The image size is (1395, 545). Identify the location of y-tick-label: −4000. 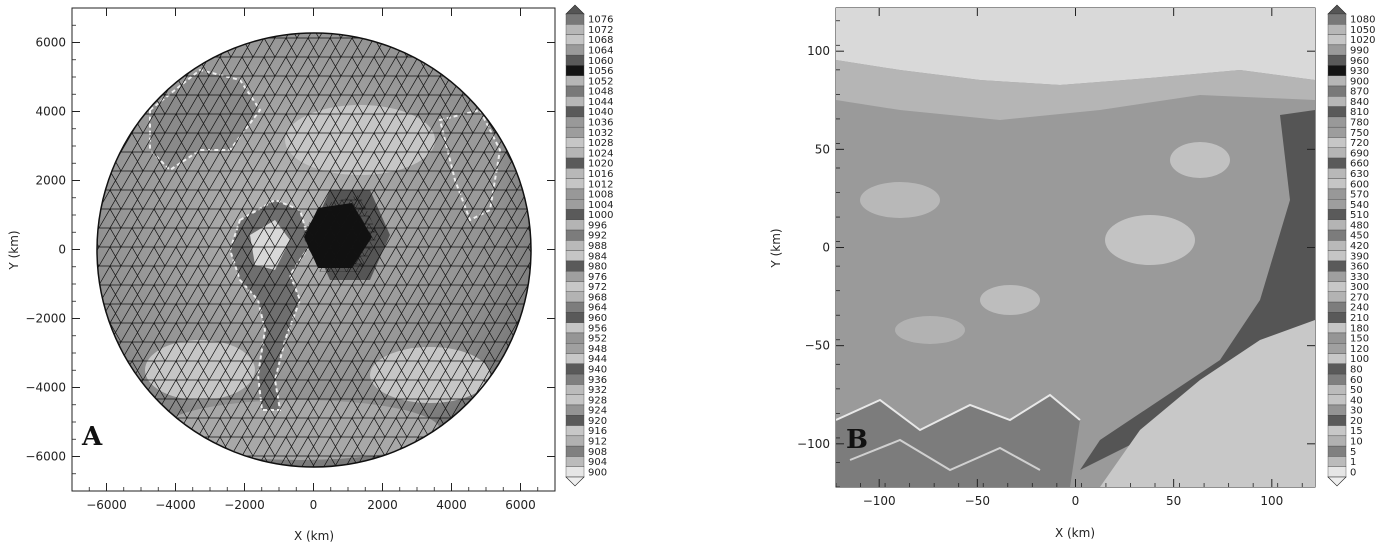
(45, 388).